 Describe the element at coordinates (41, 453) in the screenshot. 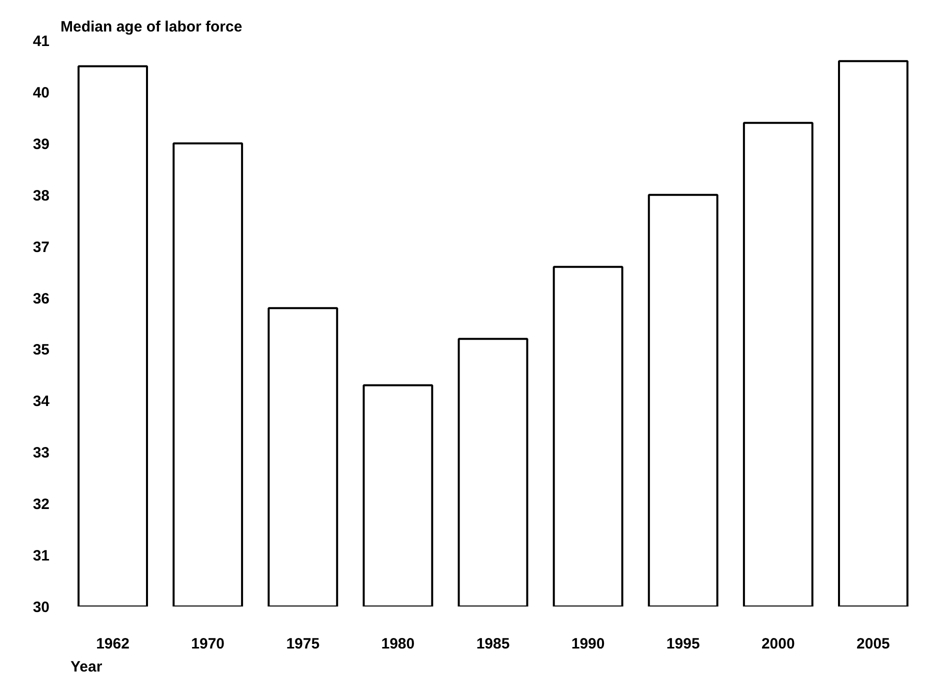

I see `y-tick-label: 33` at that location.